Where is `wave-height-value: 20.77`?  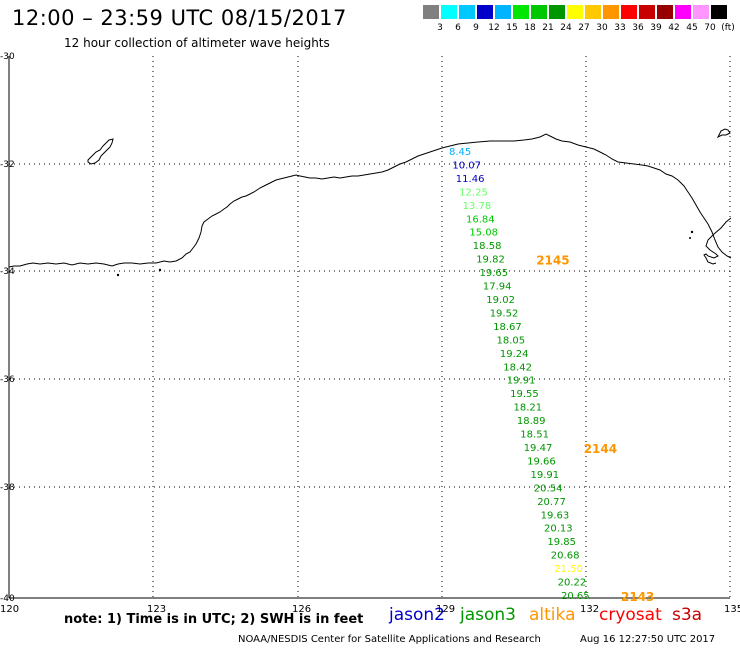 wave-height-value: 20.77 is located at coordinates (551, 502).